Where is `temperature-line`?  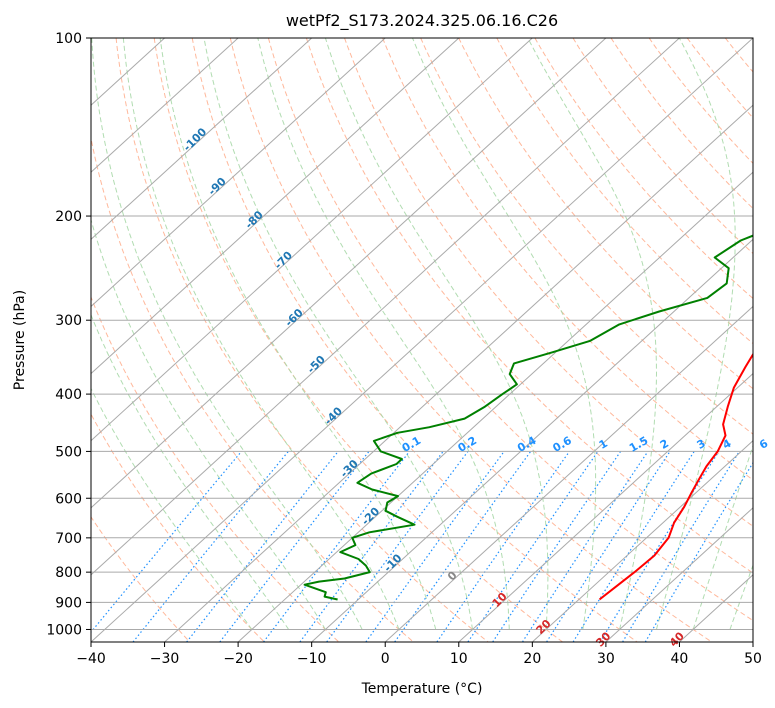 temperature-line is located at coordinates (675, 476).